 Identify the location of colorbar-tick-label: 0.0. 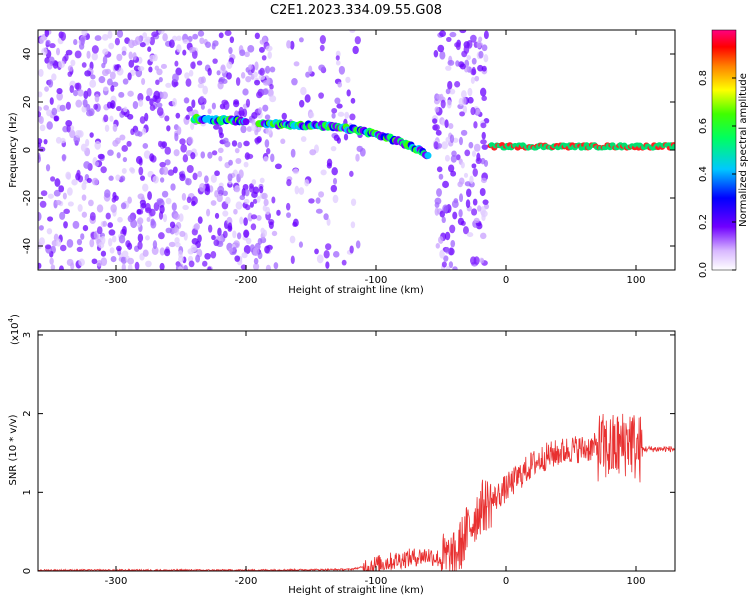
(703, 270).